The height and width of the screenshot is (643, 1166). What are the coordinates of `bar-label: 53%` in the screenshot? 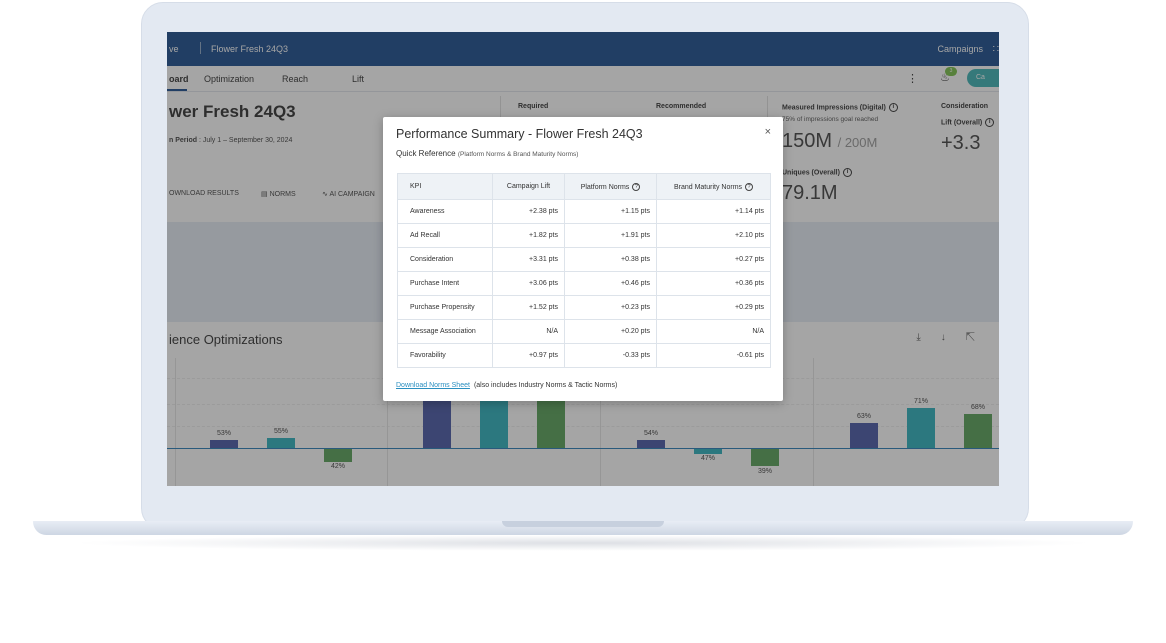 It's located at (223, 433).